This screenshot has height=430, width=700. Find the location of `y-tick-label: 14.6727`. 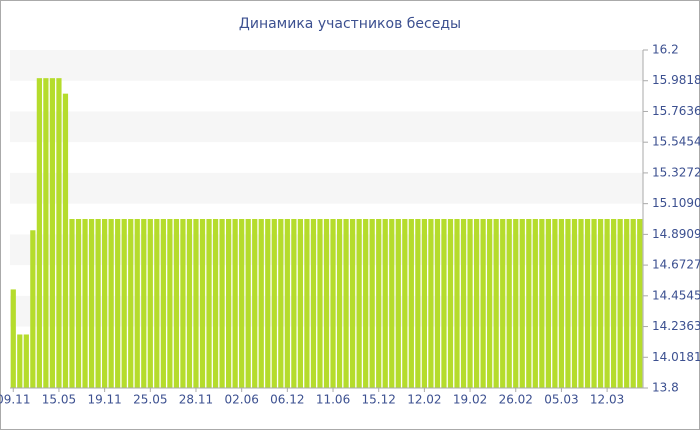

y-tick-label: 14.6727 is located at coordinates (676, 265).